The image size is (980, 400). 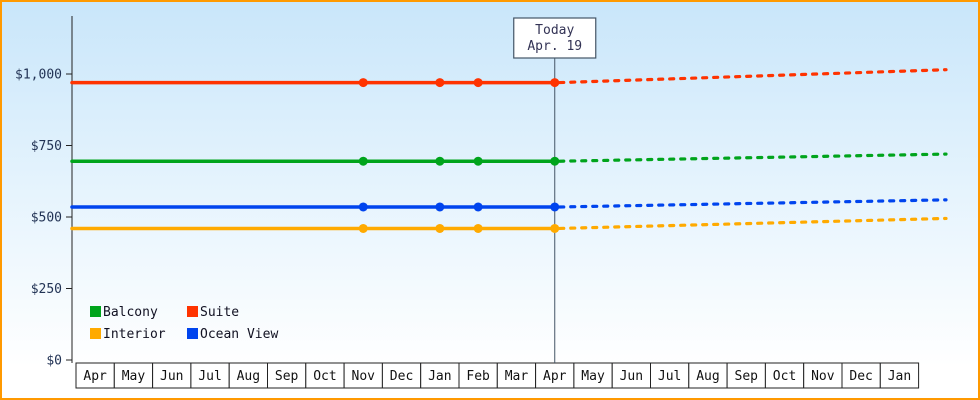 What do you see at coordinates (130, 312) in the screenshot?
I see `legend-label: Balcony` at bounding box center [130, 312].